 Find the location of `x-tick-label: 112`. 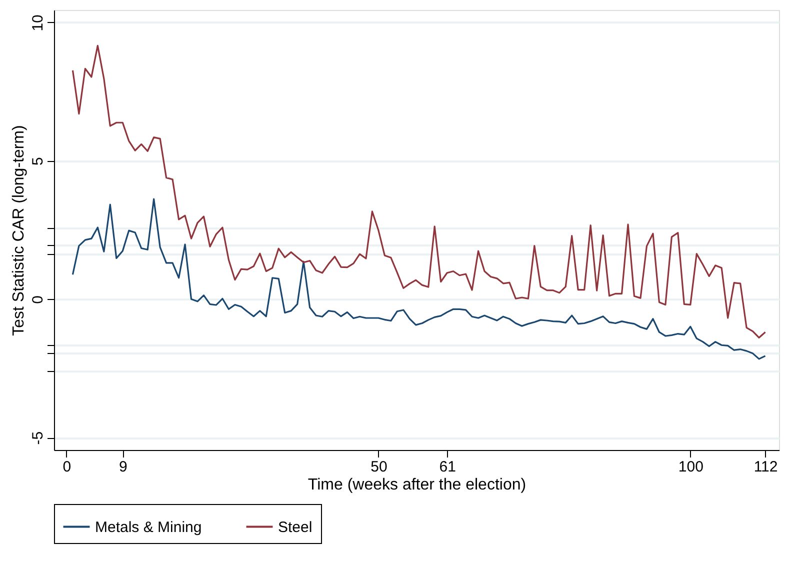

x-tick-label: 112 is located at coordinates (766, 467).